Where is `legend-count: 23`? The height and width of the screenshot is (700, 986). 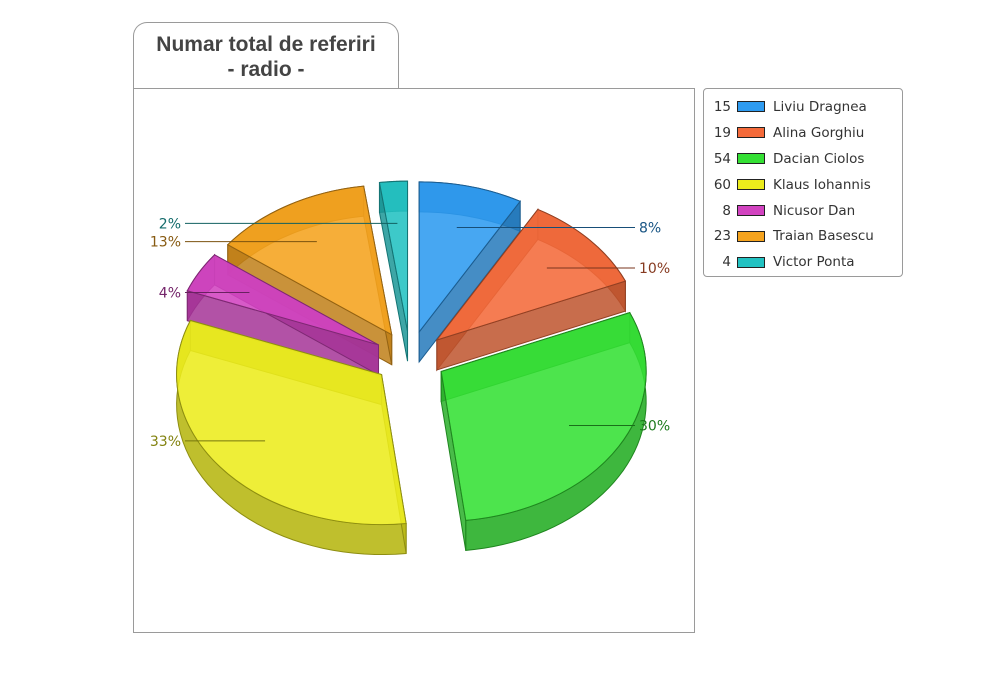 legend-count: 23 is located at coordinates (722, 236).